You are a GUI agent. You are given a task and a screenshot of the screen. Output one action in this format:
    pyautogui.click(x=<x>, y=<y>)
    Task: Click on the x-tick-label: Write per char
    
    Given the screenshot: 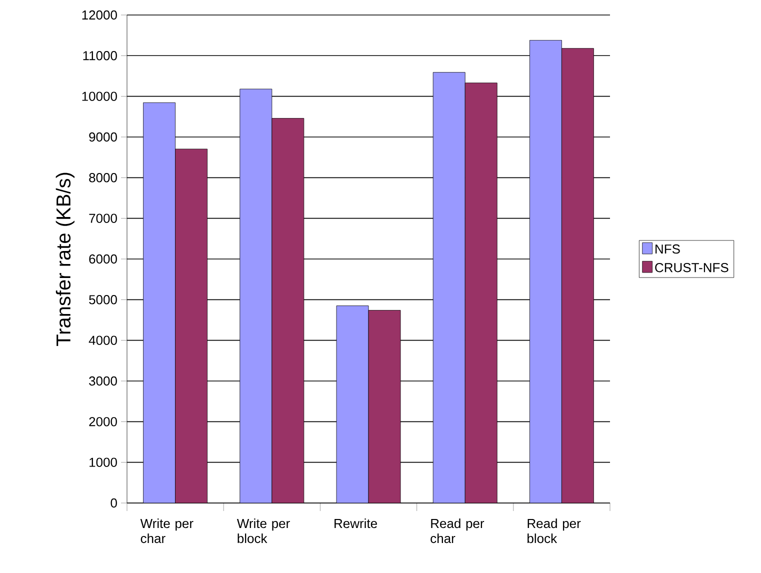 What is the action you would take?
    pyautogui.click(x=167, y=531)
    